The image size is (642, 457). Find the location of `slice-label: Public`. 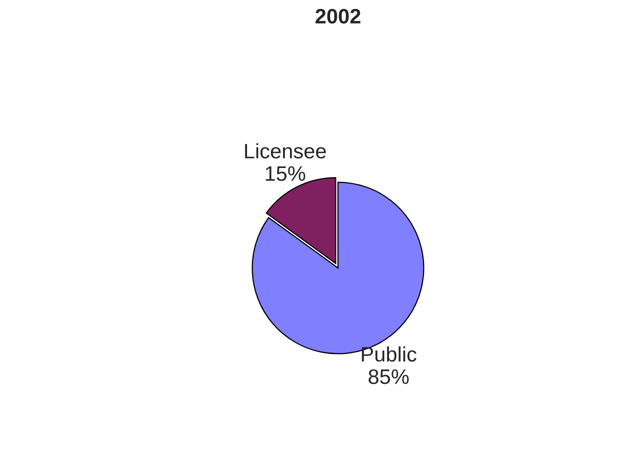

slice-label: Public is located at coordinates (389, 354).